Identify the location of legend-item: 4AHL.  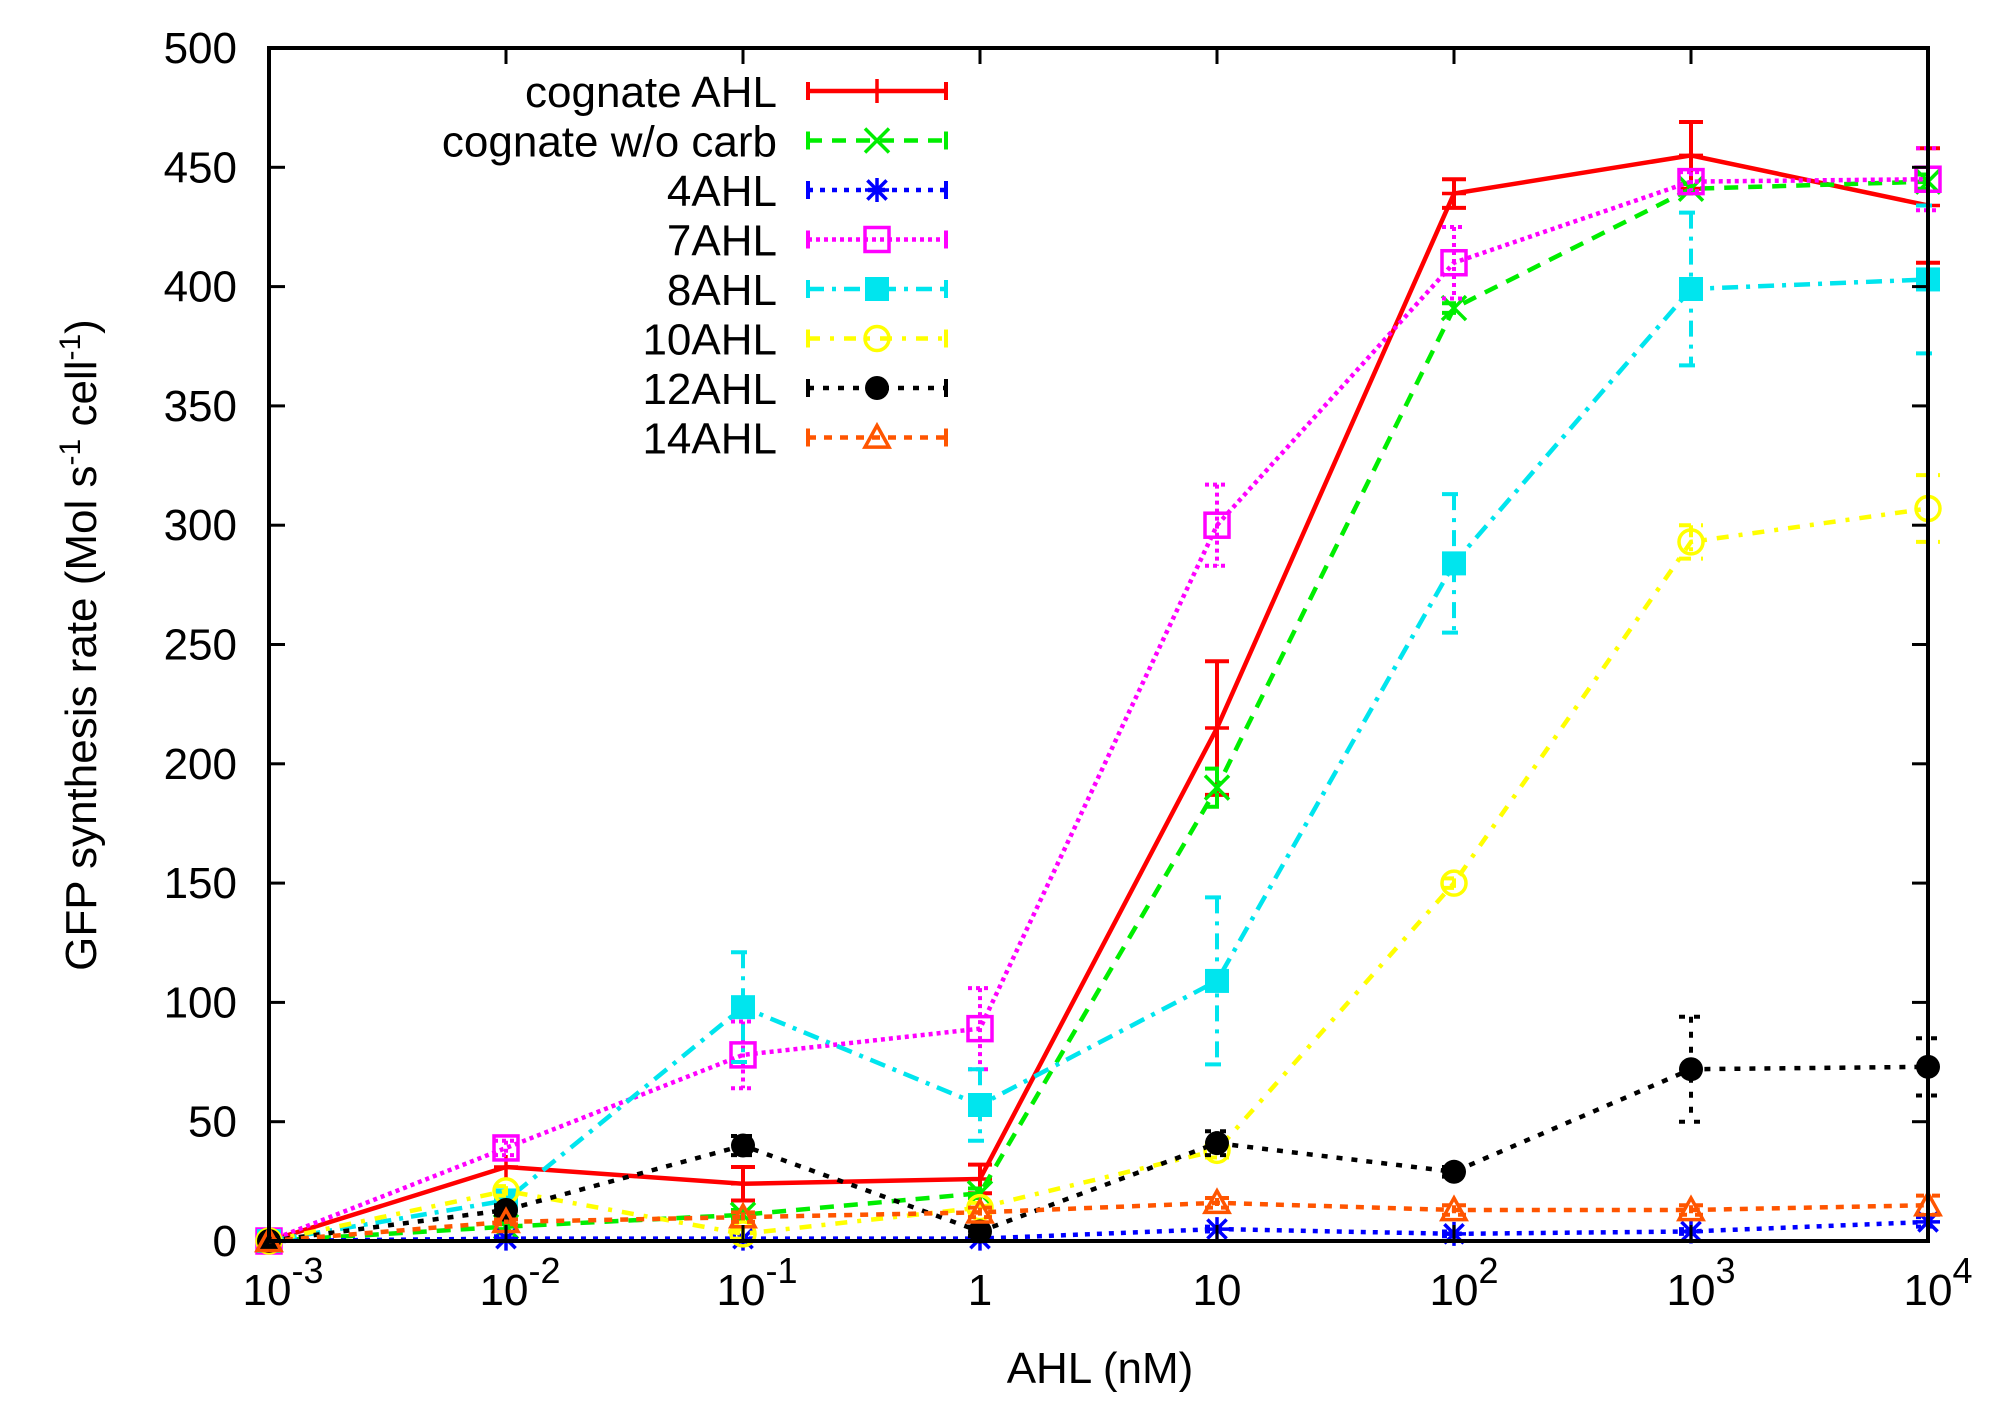
(807, 191).